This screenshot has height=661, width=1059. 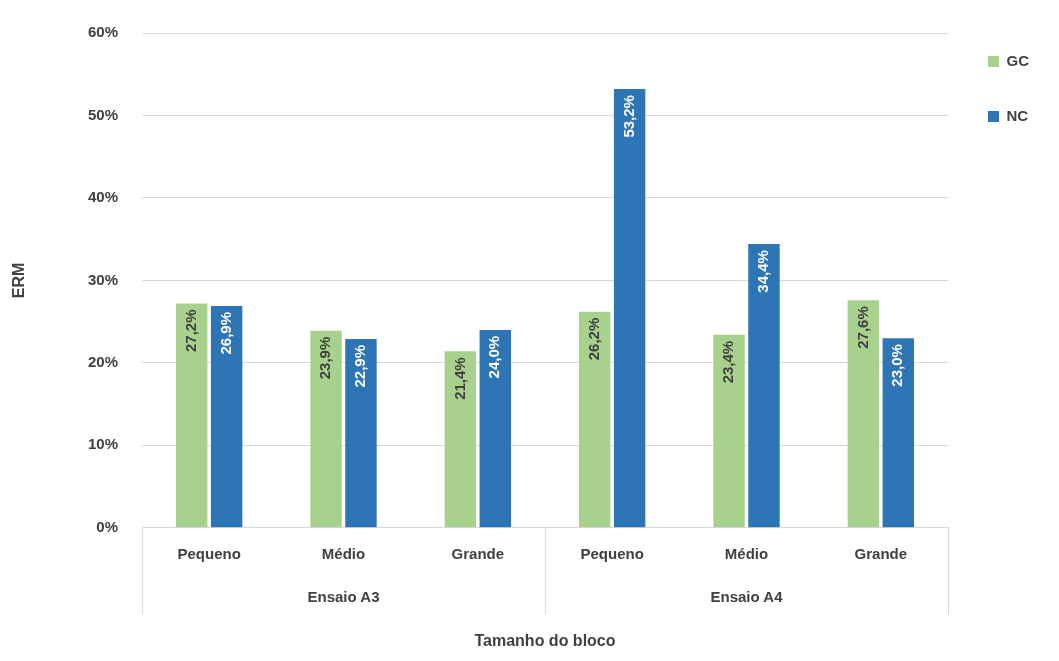 I want to click on y-tick-label: 60%, so click(x=102, y=32).